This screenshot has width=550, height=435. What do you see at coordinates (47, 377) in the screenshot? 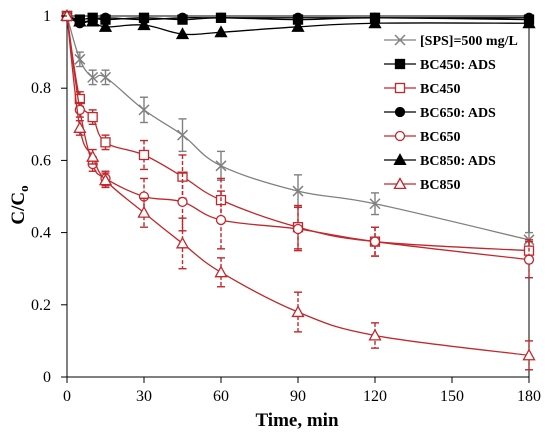
I see `y-tick-label: 0` at bounding box center [47, 377].